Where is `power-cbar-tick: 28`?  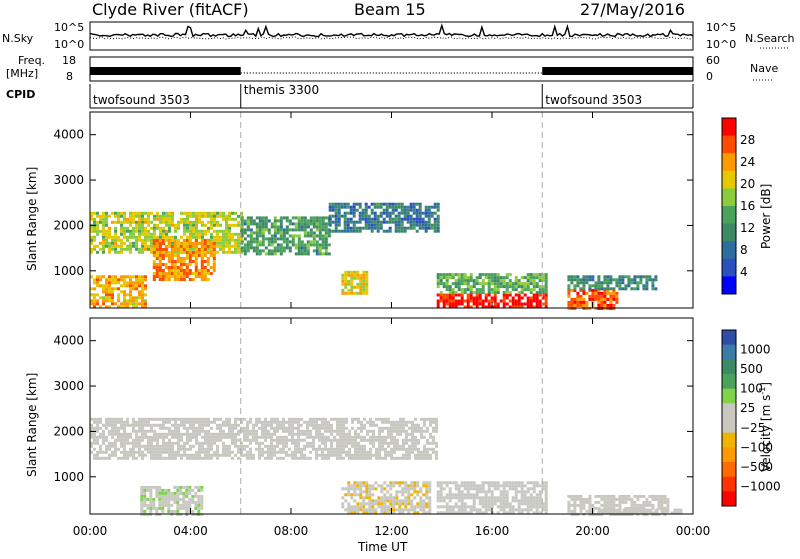 power-cbar-tick: 28 is located at coordinates (747, 140).